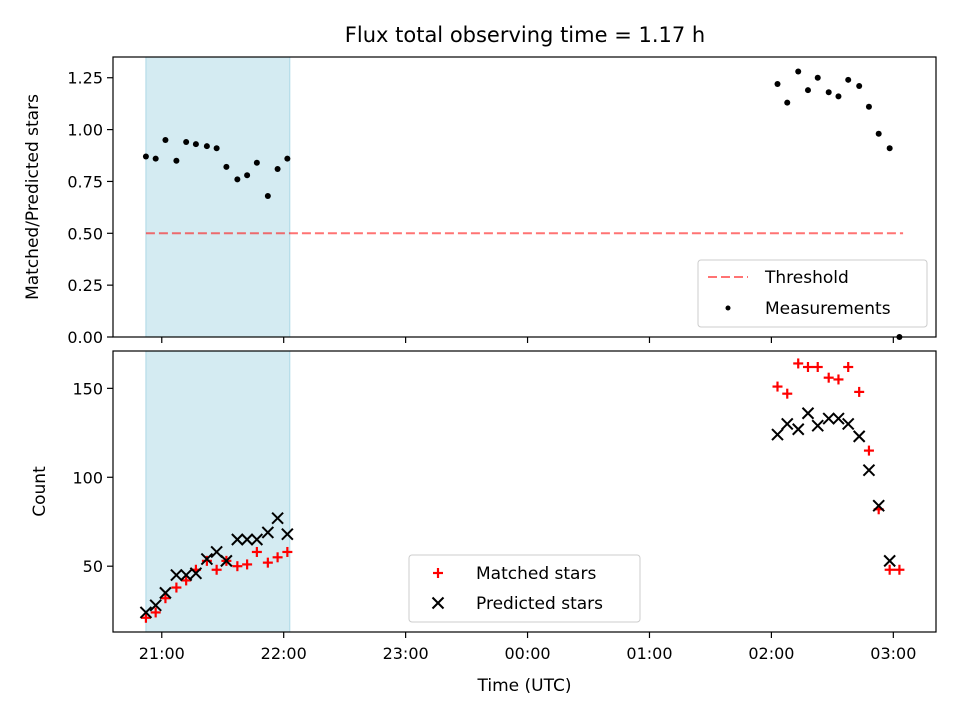  I want to click on top-y-axis-label: Matched/Predicted stars, so click(33, 197).